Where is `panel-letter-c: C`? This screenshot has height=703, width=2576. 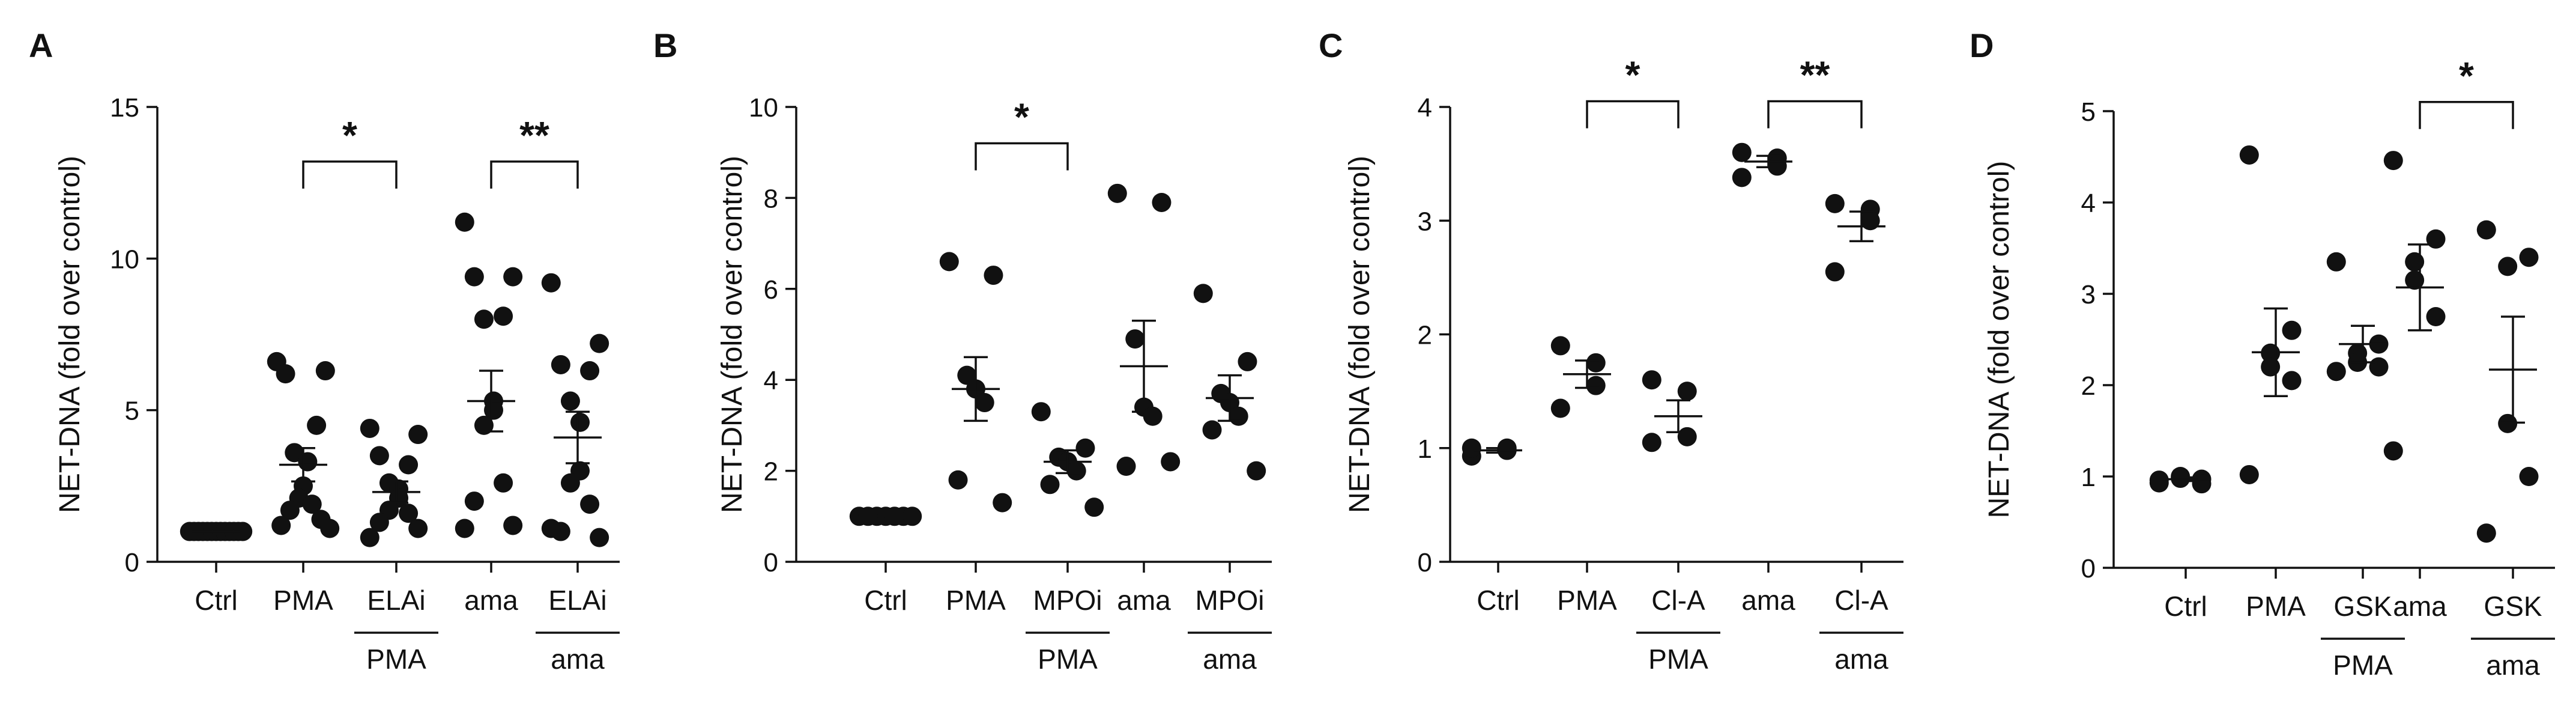 panel-letter-c: C is located at coordinates (1331, 45).